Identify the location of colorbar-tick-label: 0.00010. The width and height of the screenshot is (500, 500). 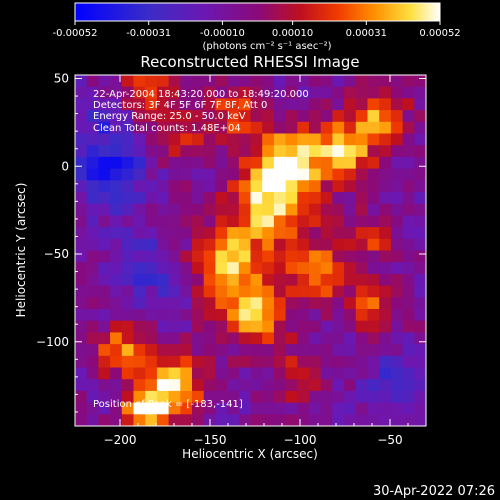
(292, 33).